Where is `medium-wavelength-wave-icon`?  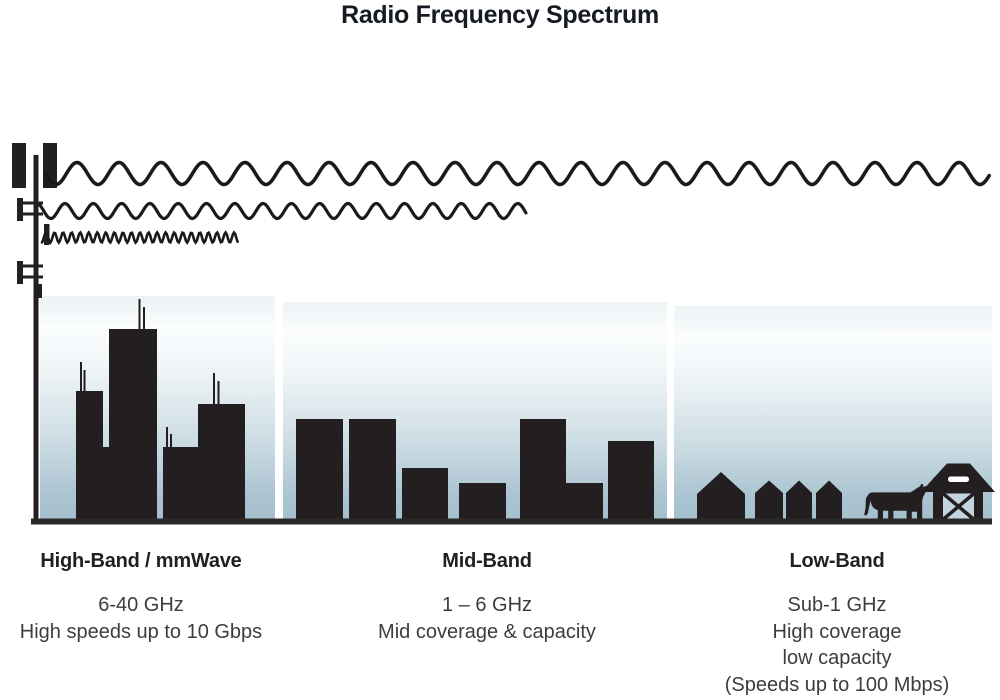 medium-wavelength-wave-icon is located at coordinates (283, 211).